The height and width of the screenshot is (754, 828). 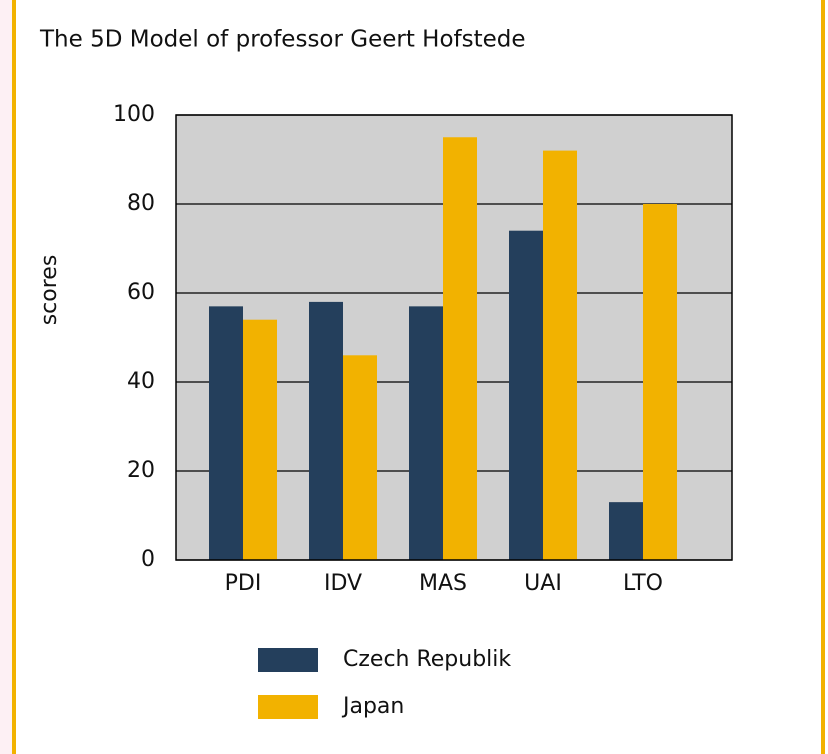 I want to click on y-axis-label: scores, so click(x=49, y=290).